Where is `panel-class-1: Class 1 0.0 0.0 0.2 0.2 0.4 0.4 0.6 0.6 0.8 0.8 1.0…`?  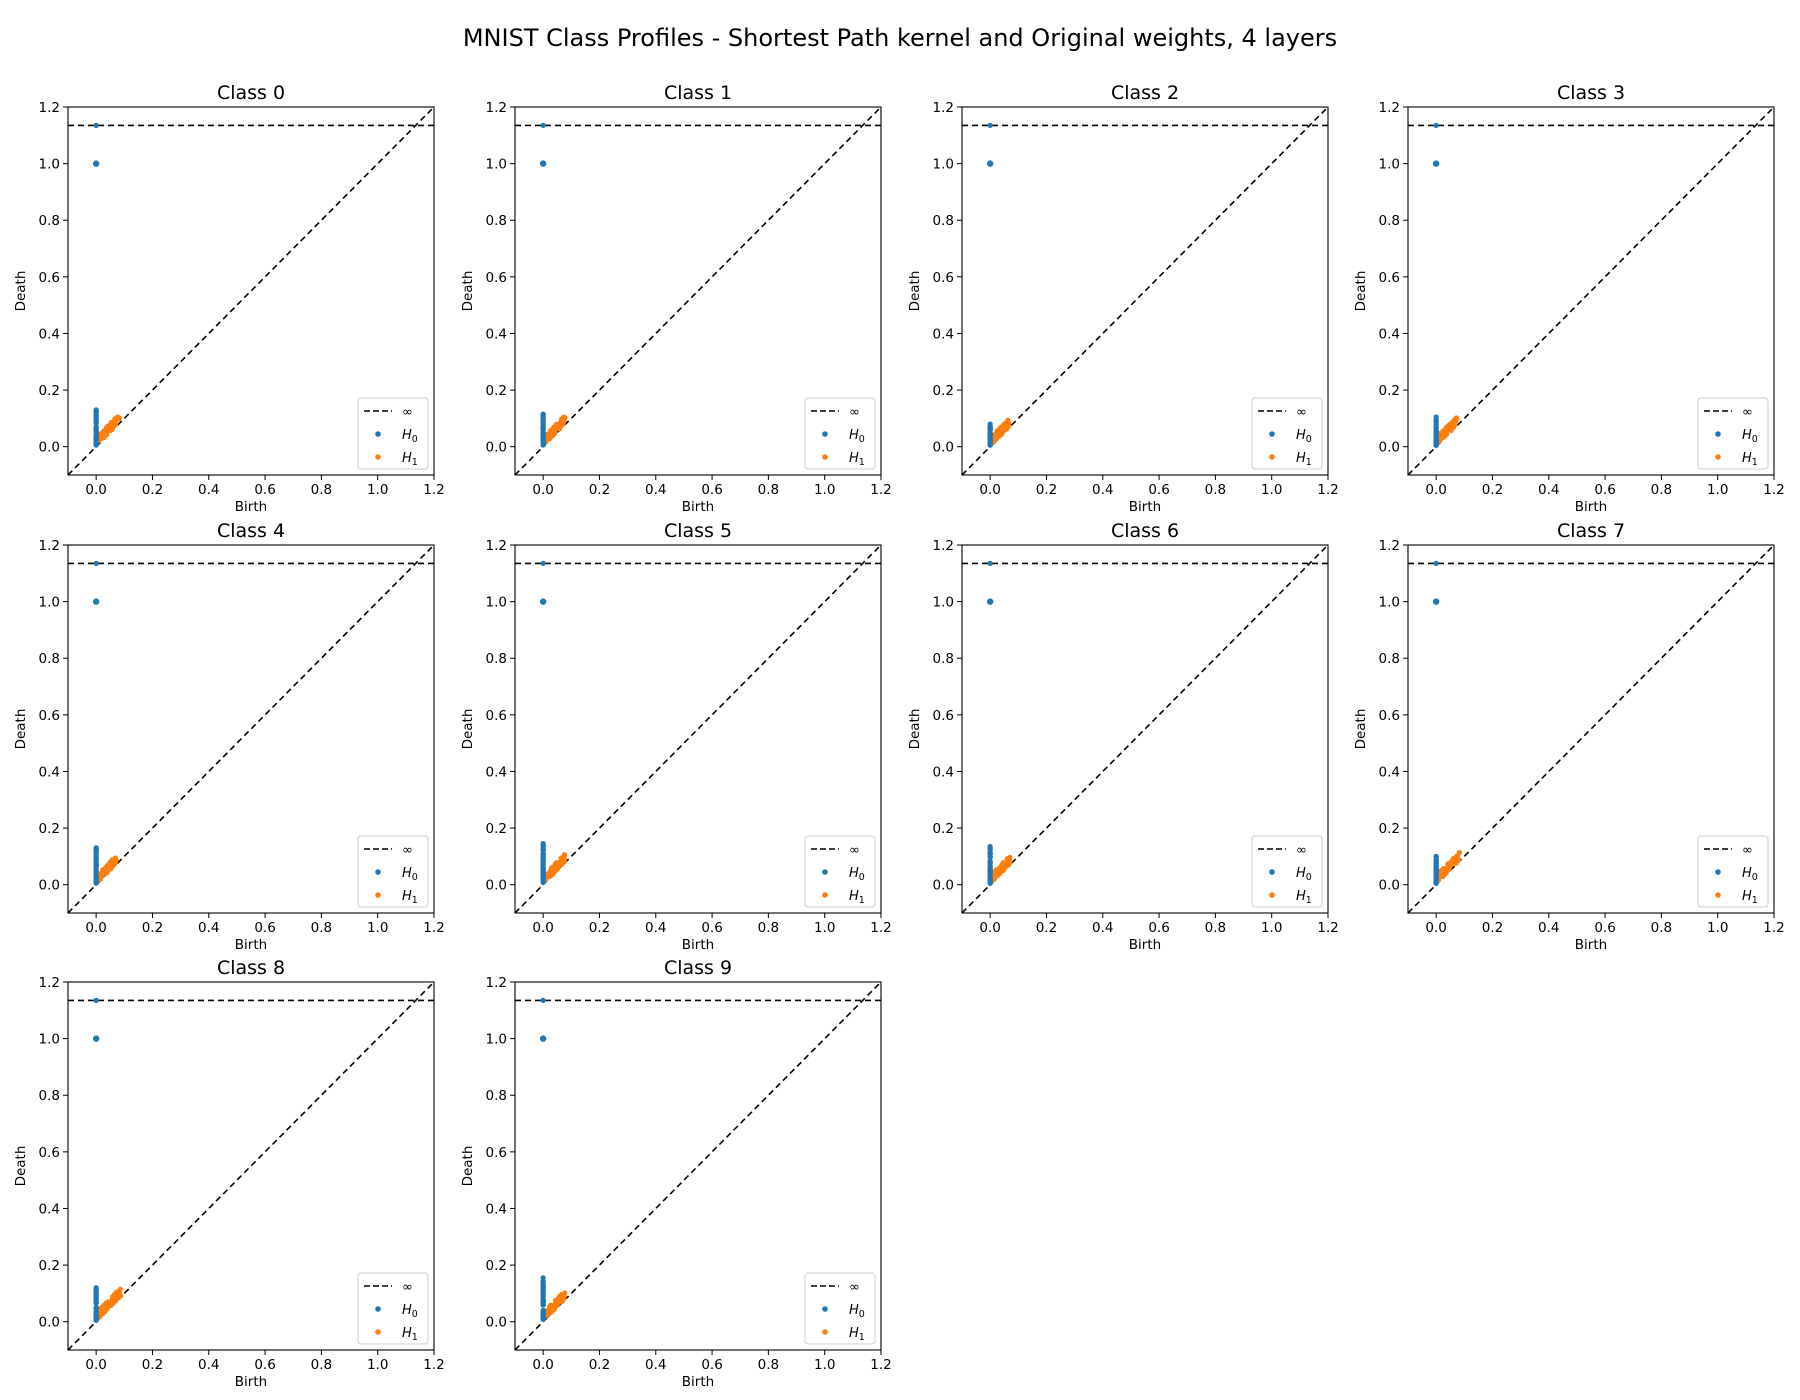
panel-class-1: Class 1 0.0 0.0 0.2 0.2 0.4 0.4 0.6 0.6 0.8 0.8 1.0… is located at coordinates (676, 298).